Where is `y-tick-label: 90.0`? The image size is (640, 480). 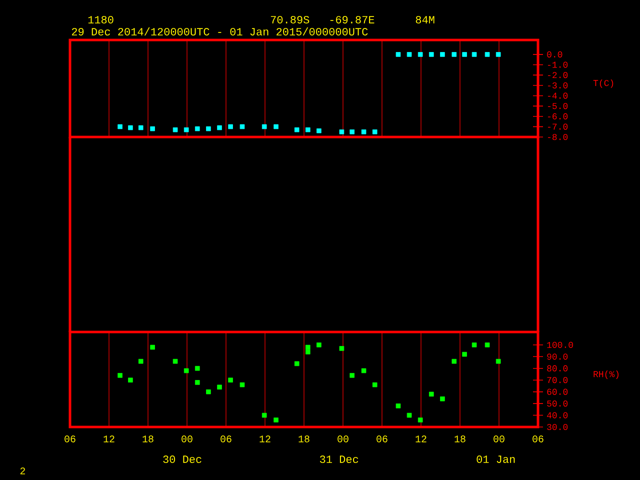 y-tick-label: 90.0 is located at coordinates (557, 357).